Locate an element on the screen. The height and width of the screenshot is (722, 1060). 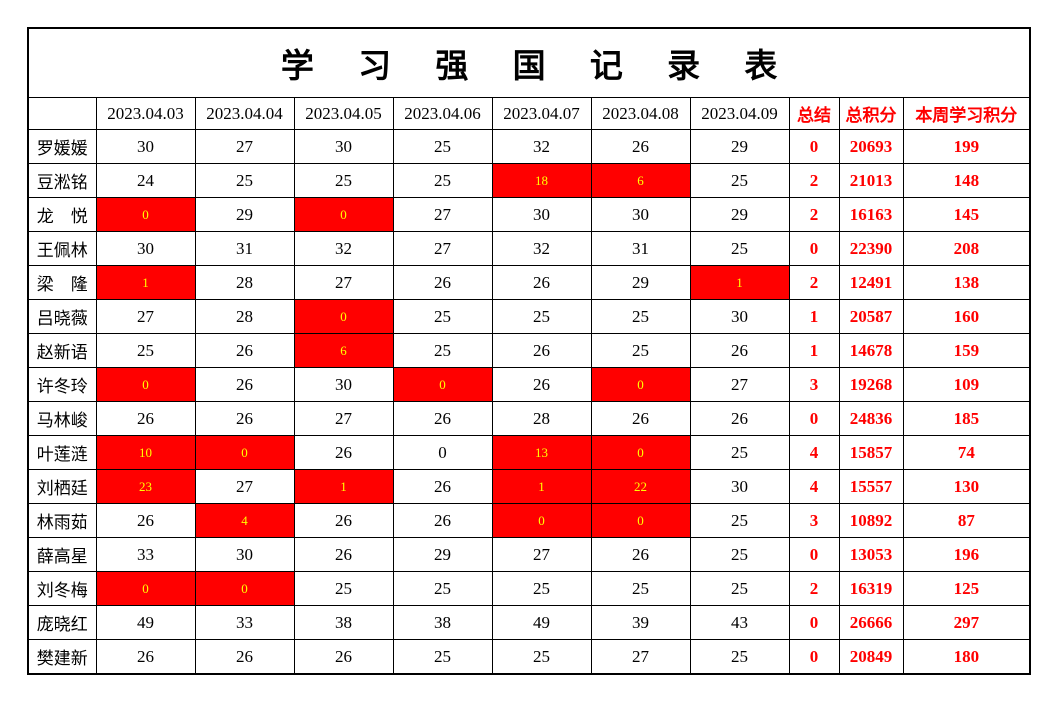
week-points-cell: 130 is located at coordinates (966, 486).